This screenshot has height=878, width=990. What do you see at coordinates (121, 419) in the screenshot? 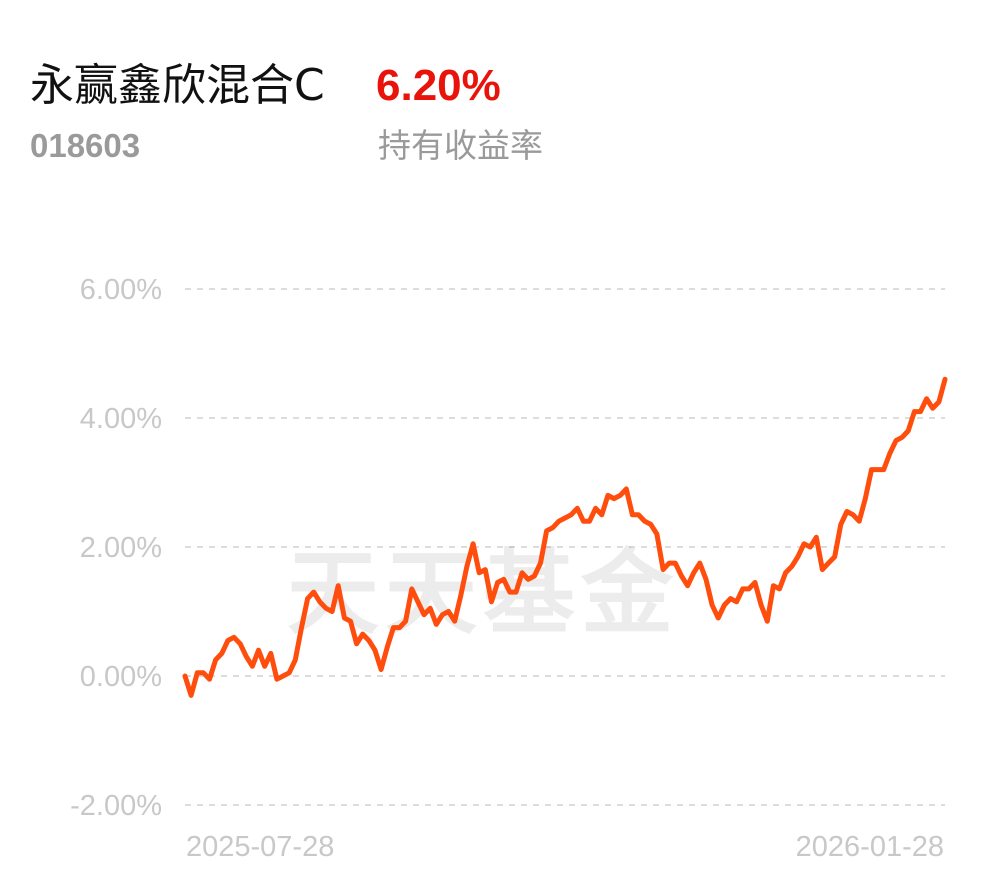
I see `y-tick-label: 4.00%` at bounding box center [121, 419].